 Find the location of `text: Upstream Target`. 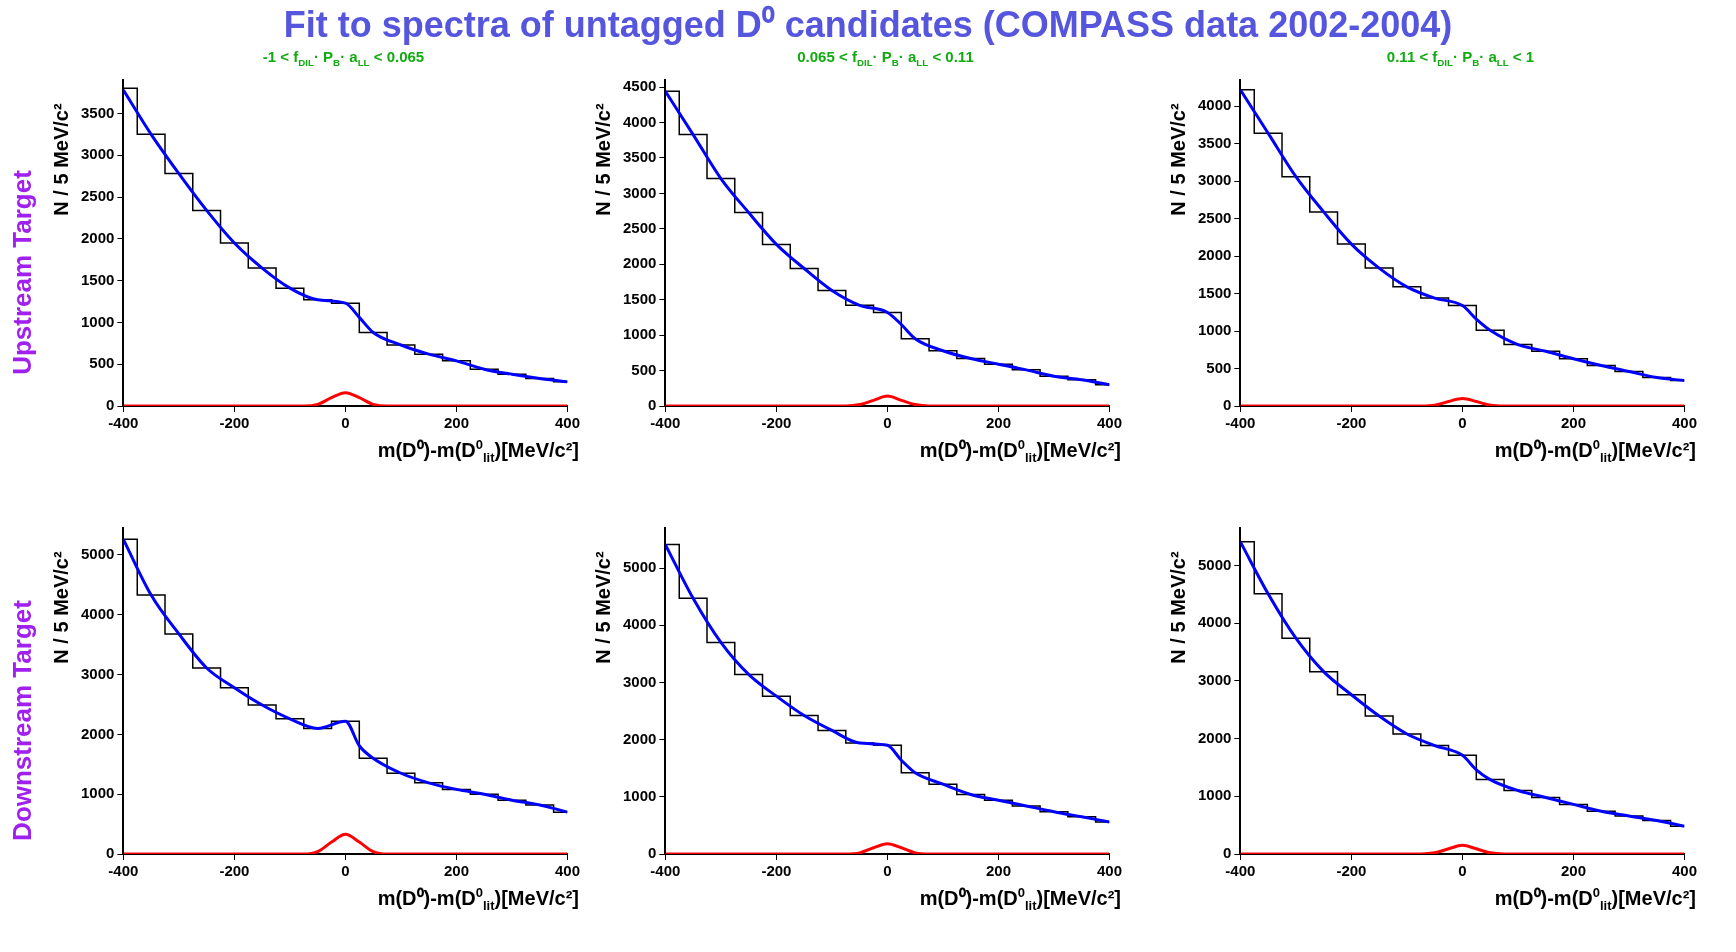

text: Upstream Target is located at coordinates (22, 272).